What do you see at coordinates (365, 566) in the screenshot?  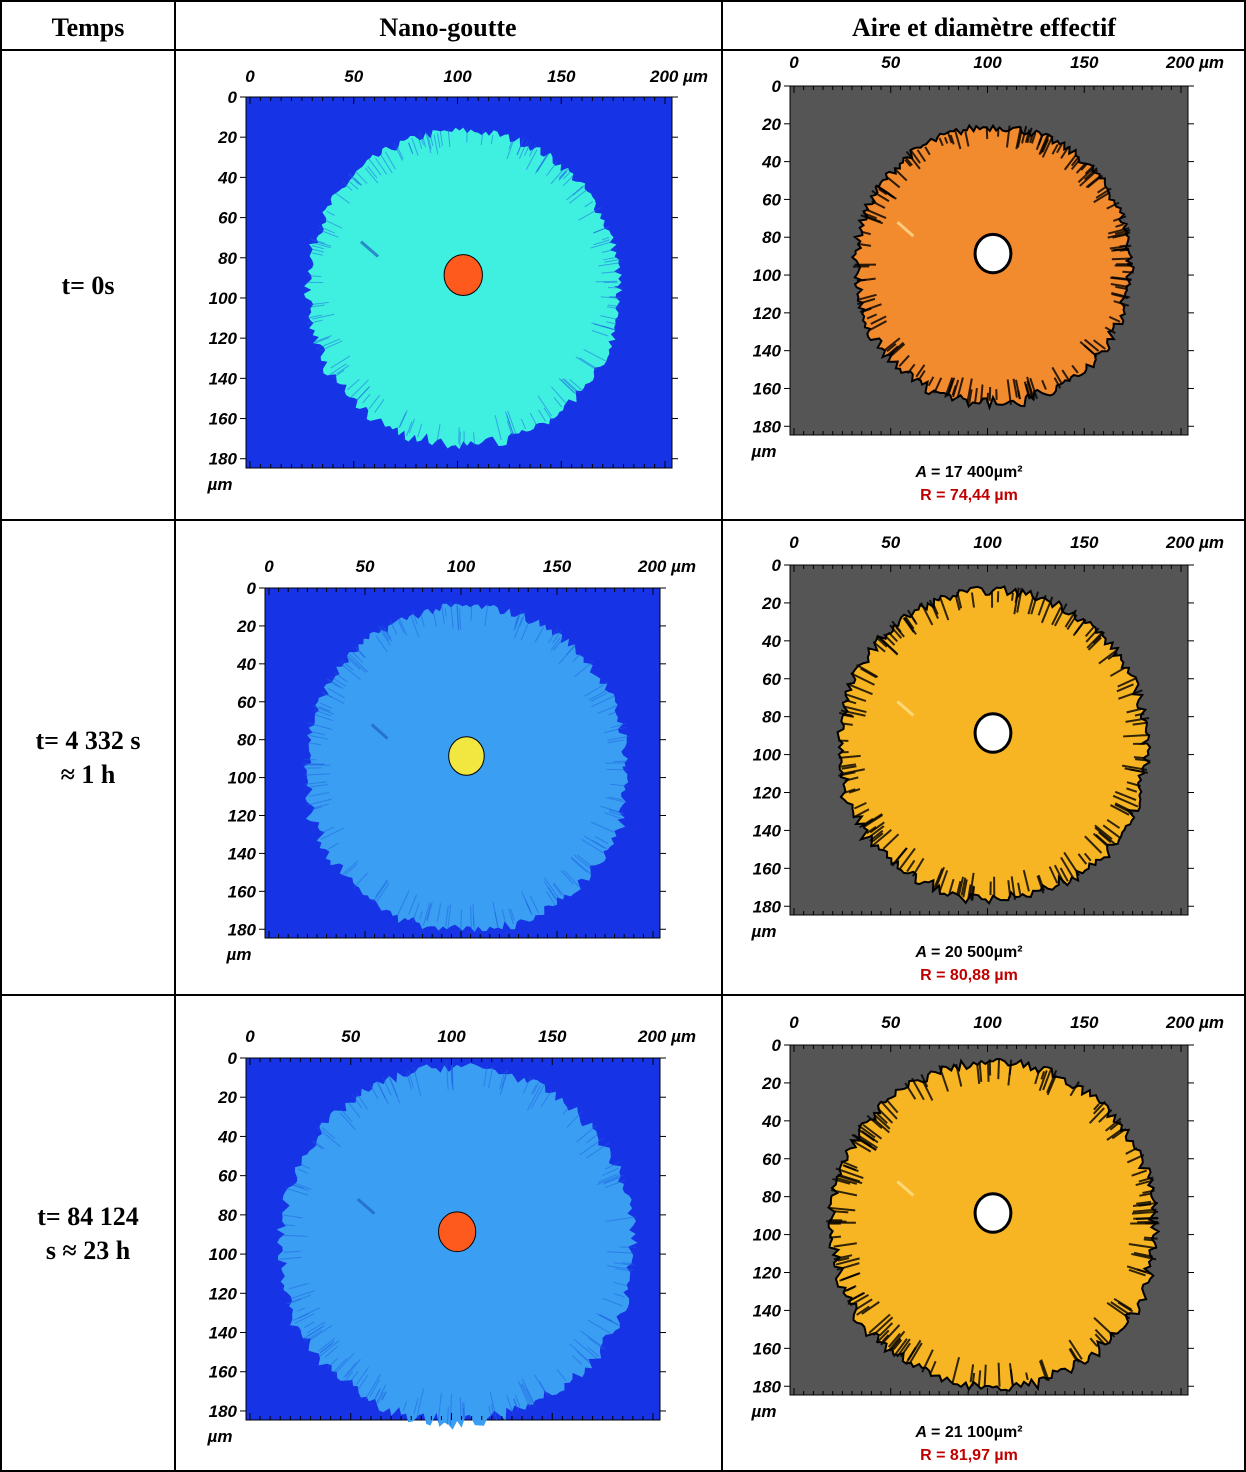 I see `x-tick-label: 50` at bounding box center [365, 566].